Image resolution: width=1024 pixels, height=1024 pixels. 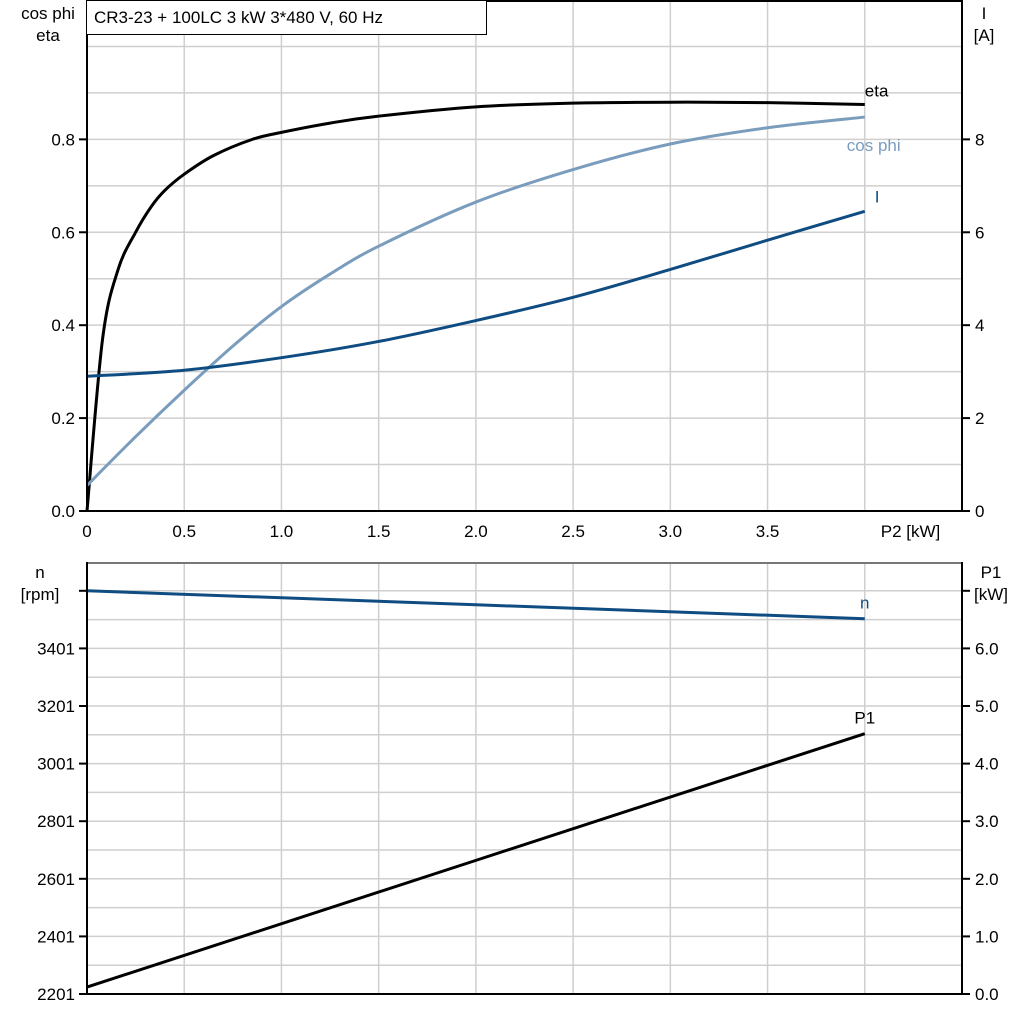 What do you see at coordinates (48, 13) in the screenshot?
I see `y-left-axis-label: cos phi` at bounding box center [48, 13].